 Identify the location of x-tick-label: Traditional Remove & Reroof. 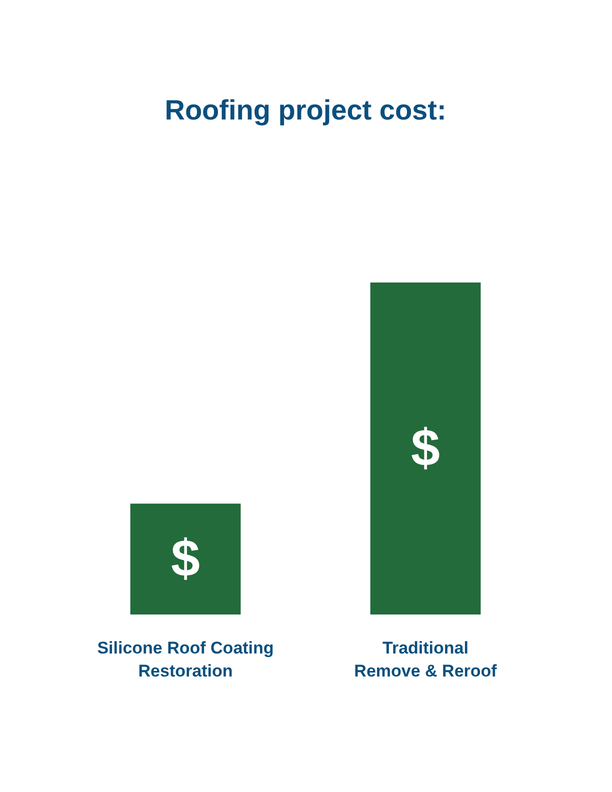
(426, 659).